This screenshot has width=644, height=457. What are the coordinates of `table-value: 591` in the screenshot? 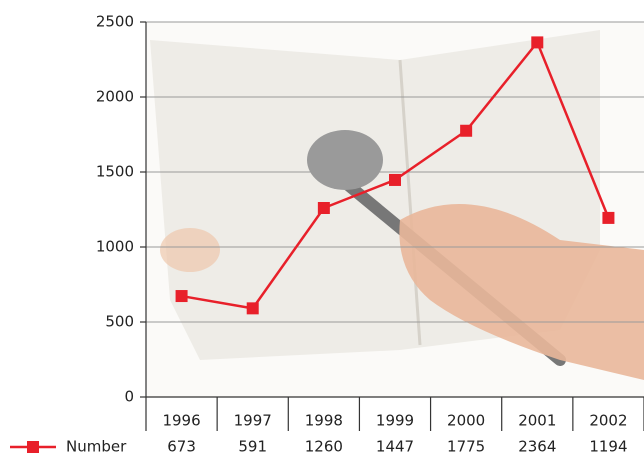 It's located at (252, 447).